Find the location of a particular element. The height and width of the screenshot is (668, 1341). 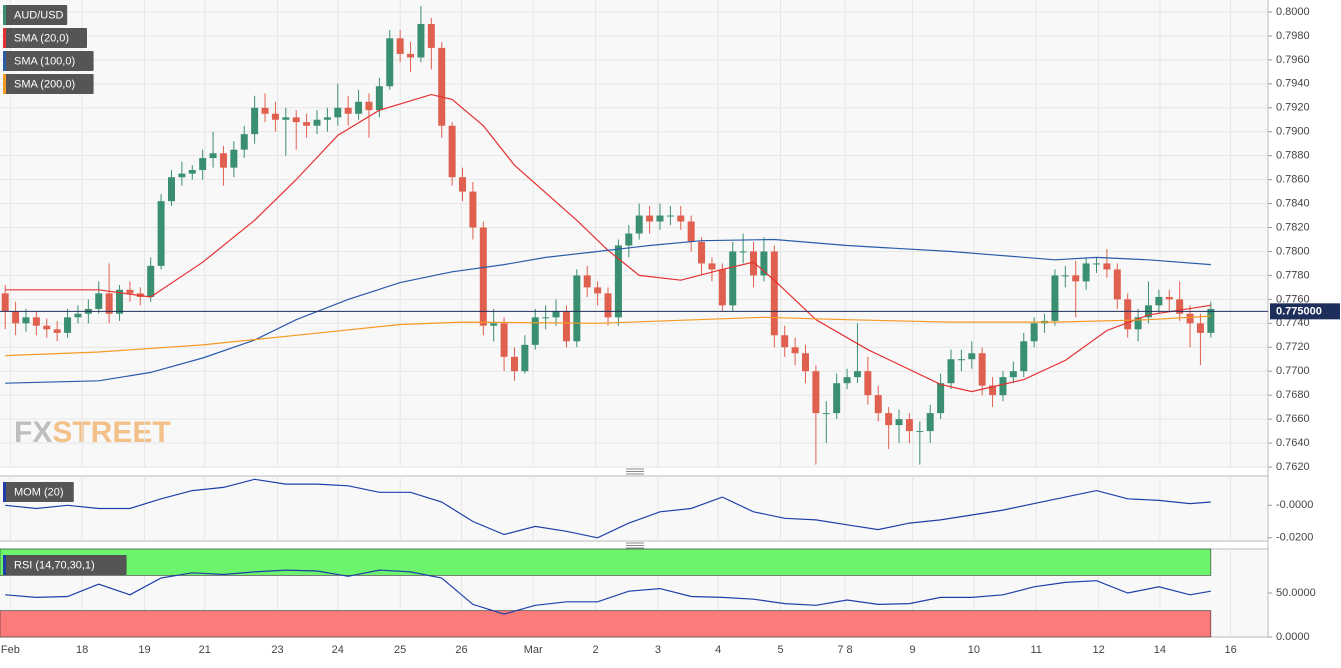

x-tick-label: Mar is located at coordinates (533, 650).